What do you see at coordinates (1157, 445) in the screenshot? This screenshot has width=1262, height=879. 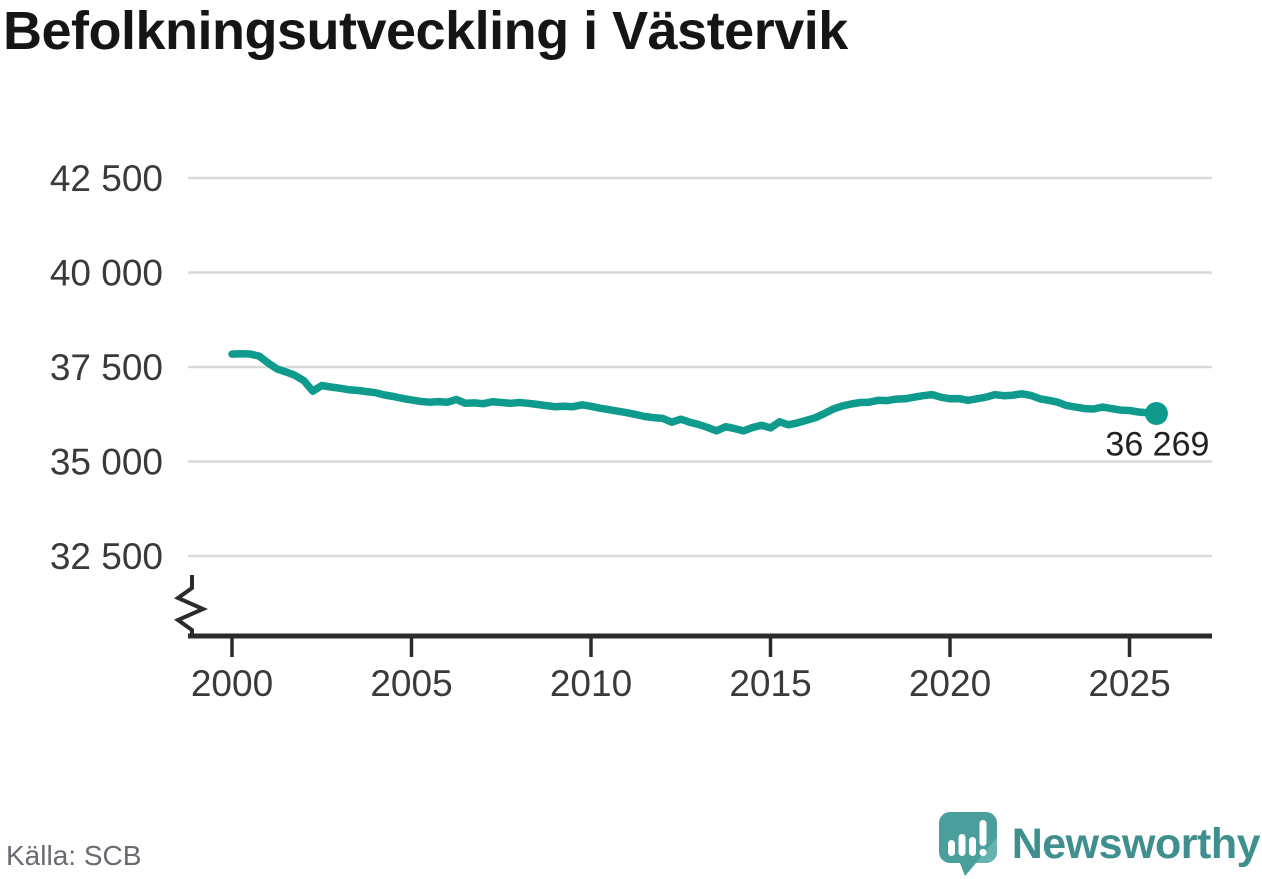 I see `latest-value-label: 36 269` at bounding box center [1157, 445].